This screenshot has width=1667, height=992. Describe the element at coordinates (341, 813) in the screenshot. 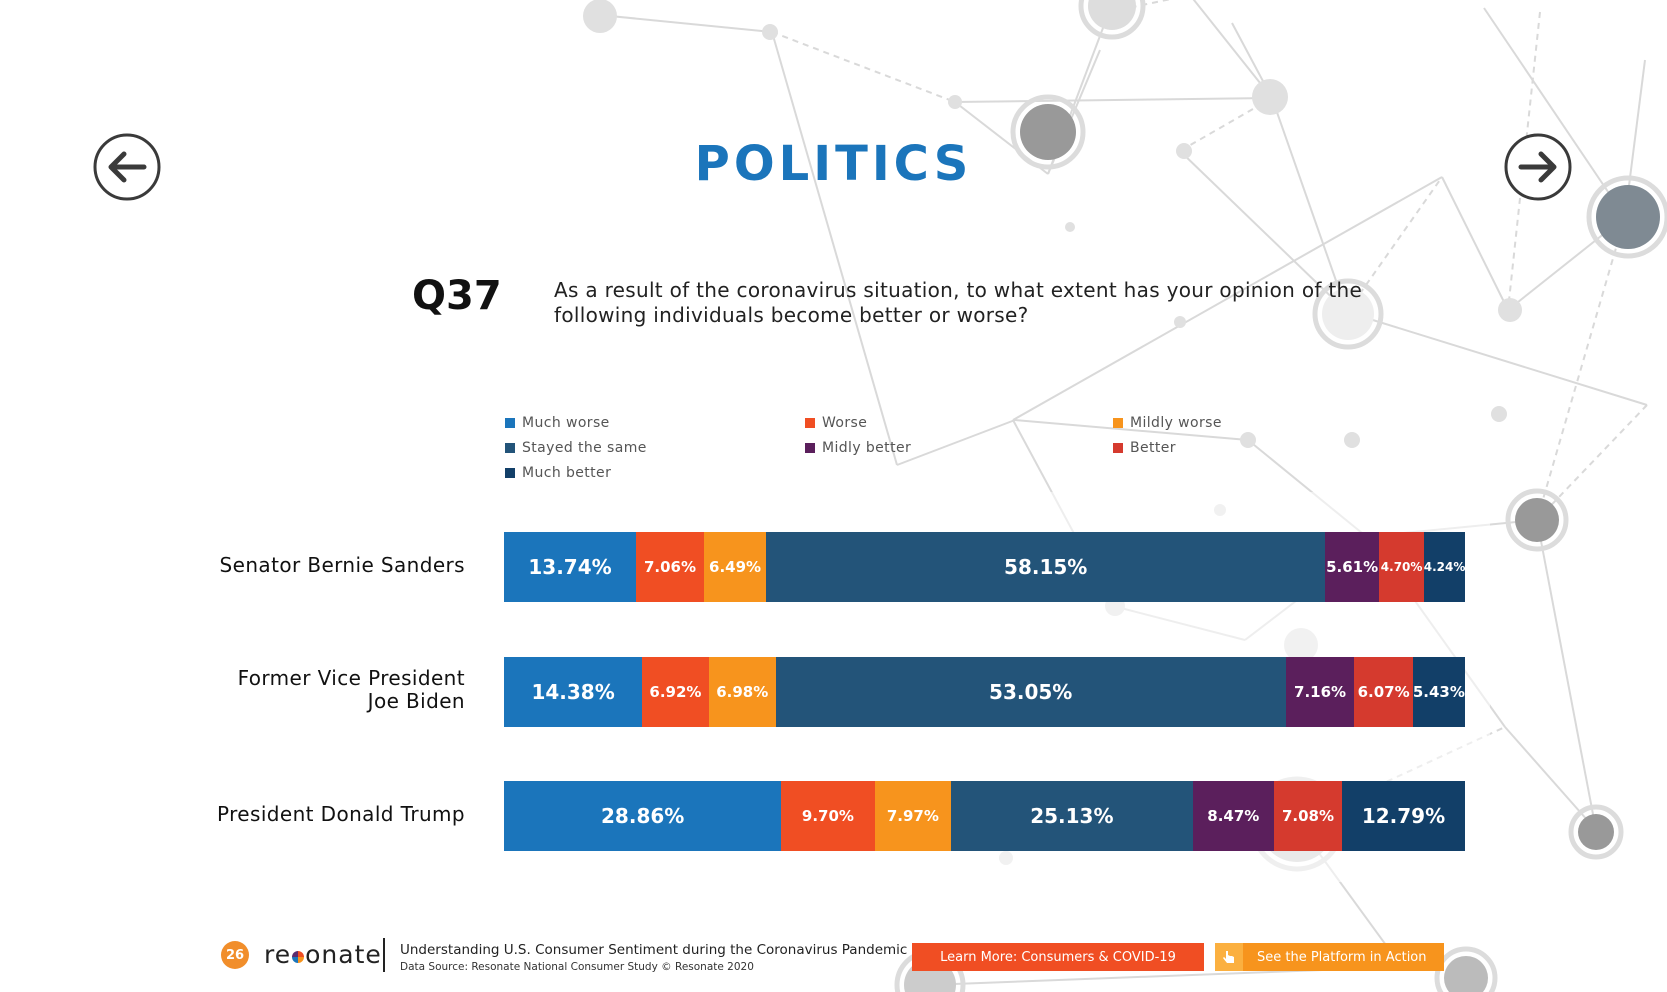

I see `category-label-line: President Donald Trump` at that location.